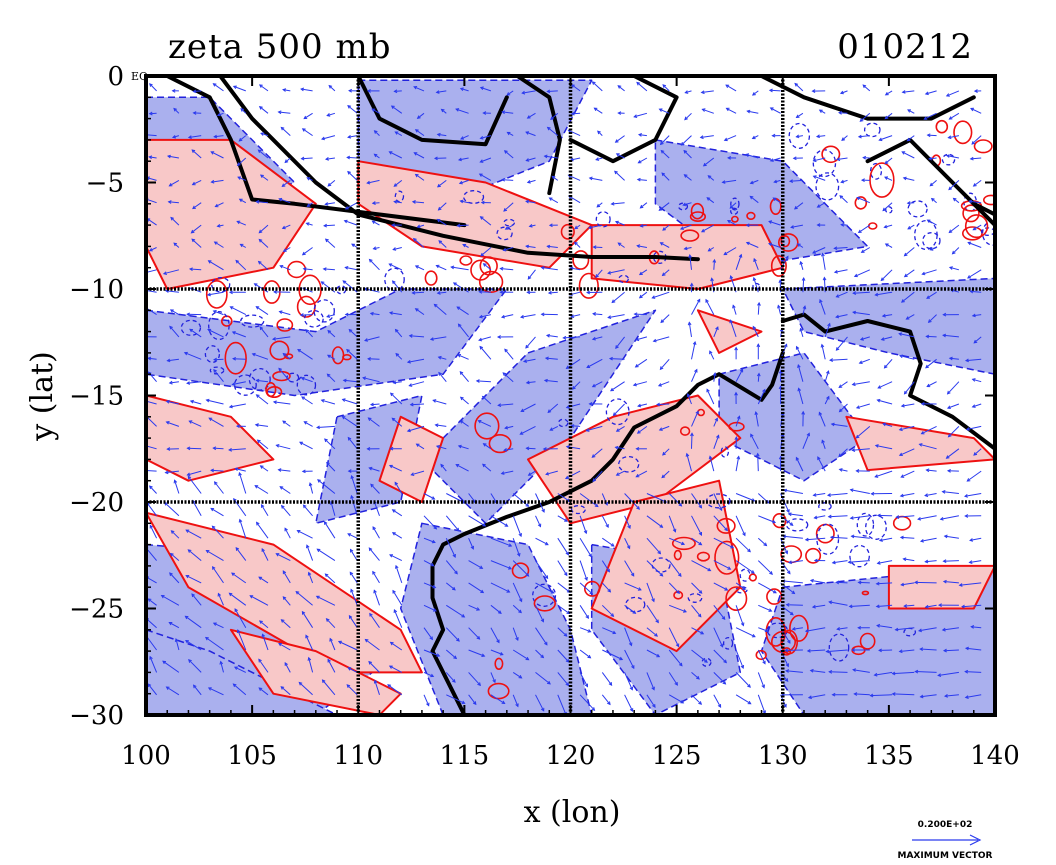 The width and height of the screenshot is (1056, 865). I want to click on reference-vector-arrowhead, so click(975, 840).